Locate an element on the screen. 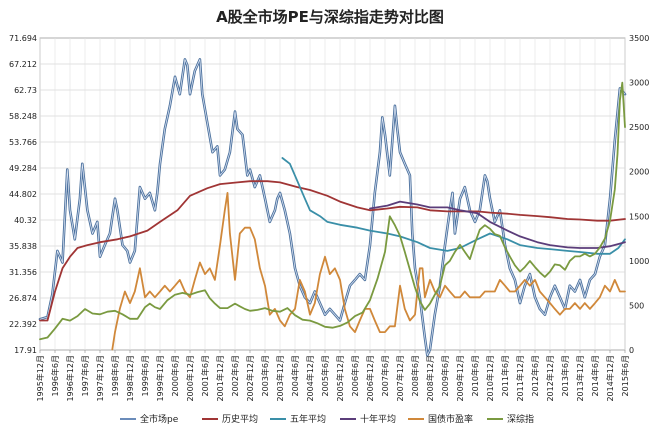  left-tick-label: 67.212 is located at coordinates (23, 64).